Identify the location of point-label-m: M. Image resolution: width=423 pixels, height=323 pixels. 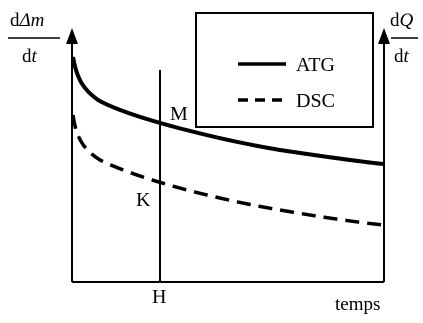
(179, 114).